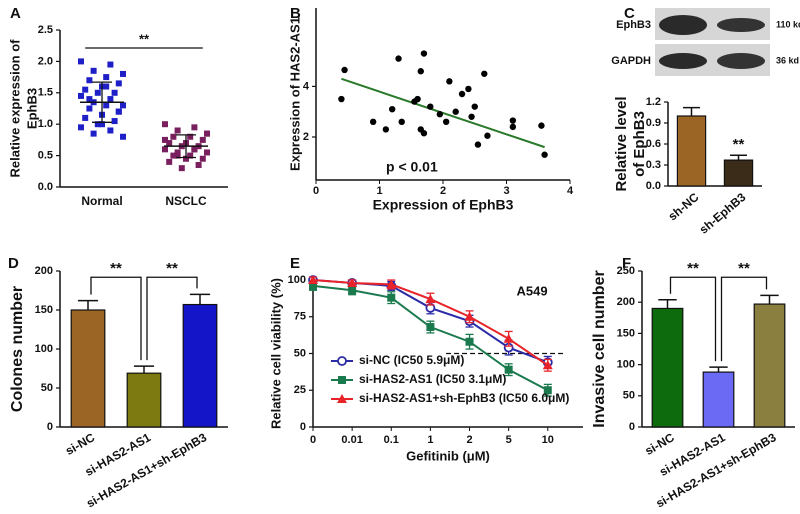 The width and height of the screenshot is (800, 514). What do you see at coordinates (509, 440) in the screenshot?
I see `x-tick-label: 5` at bounding box center [509, 440].